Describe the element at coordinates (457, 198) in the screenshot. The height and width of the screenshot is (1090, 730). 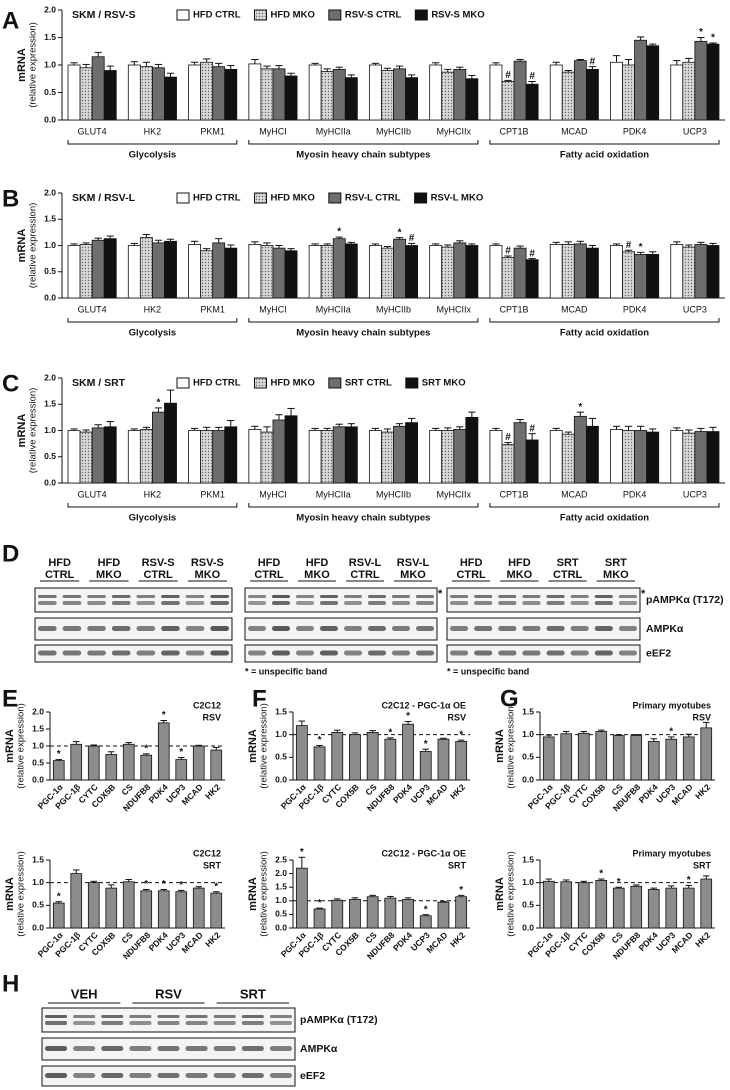
I see `legend-label: RSV-L MKO` at that location.